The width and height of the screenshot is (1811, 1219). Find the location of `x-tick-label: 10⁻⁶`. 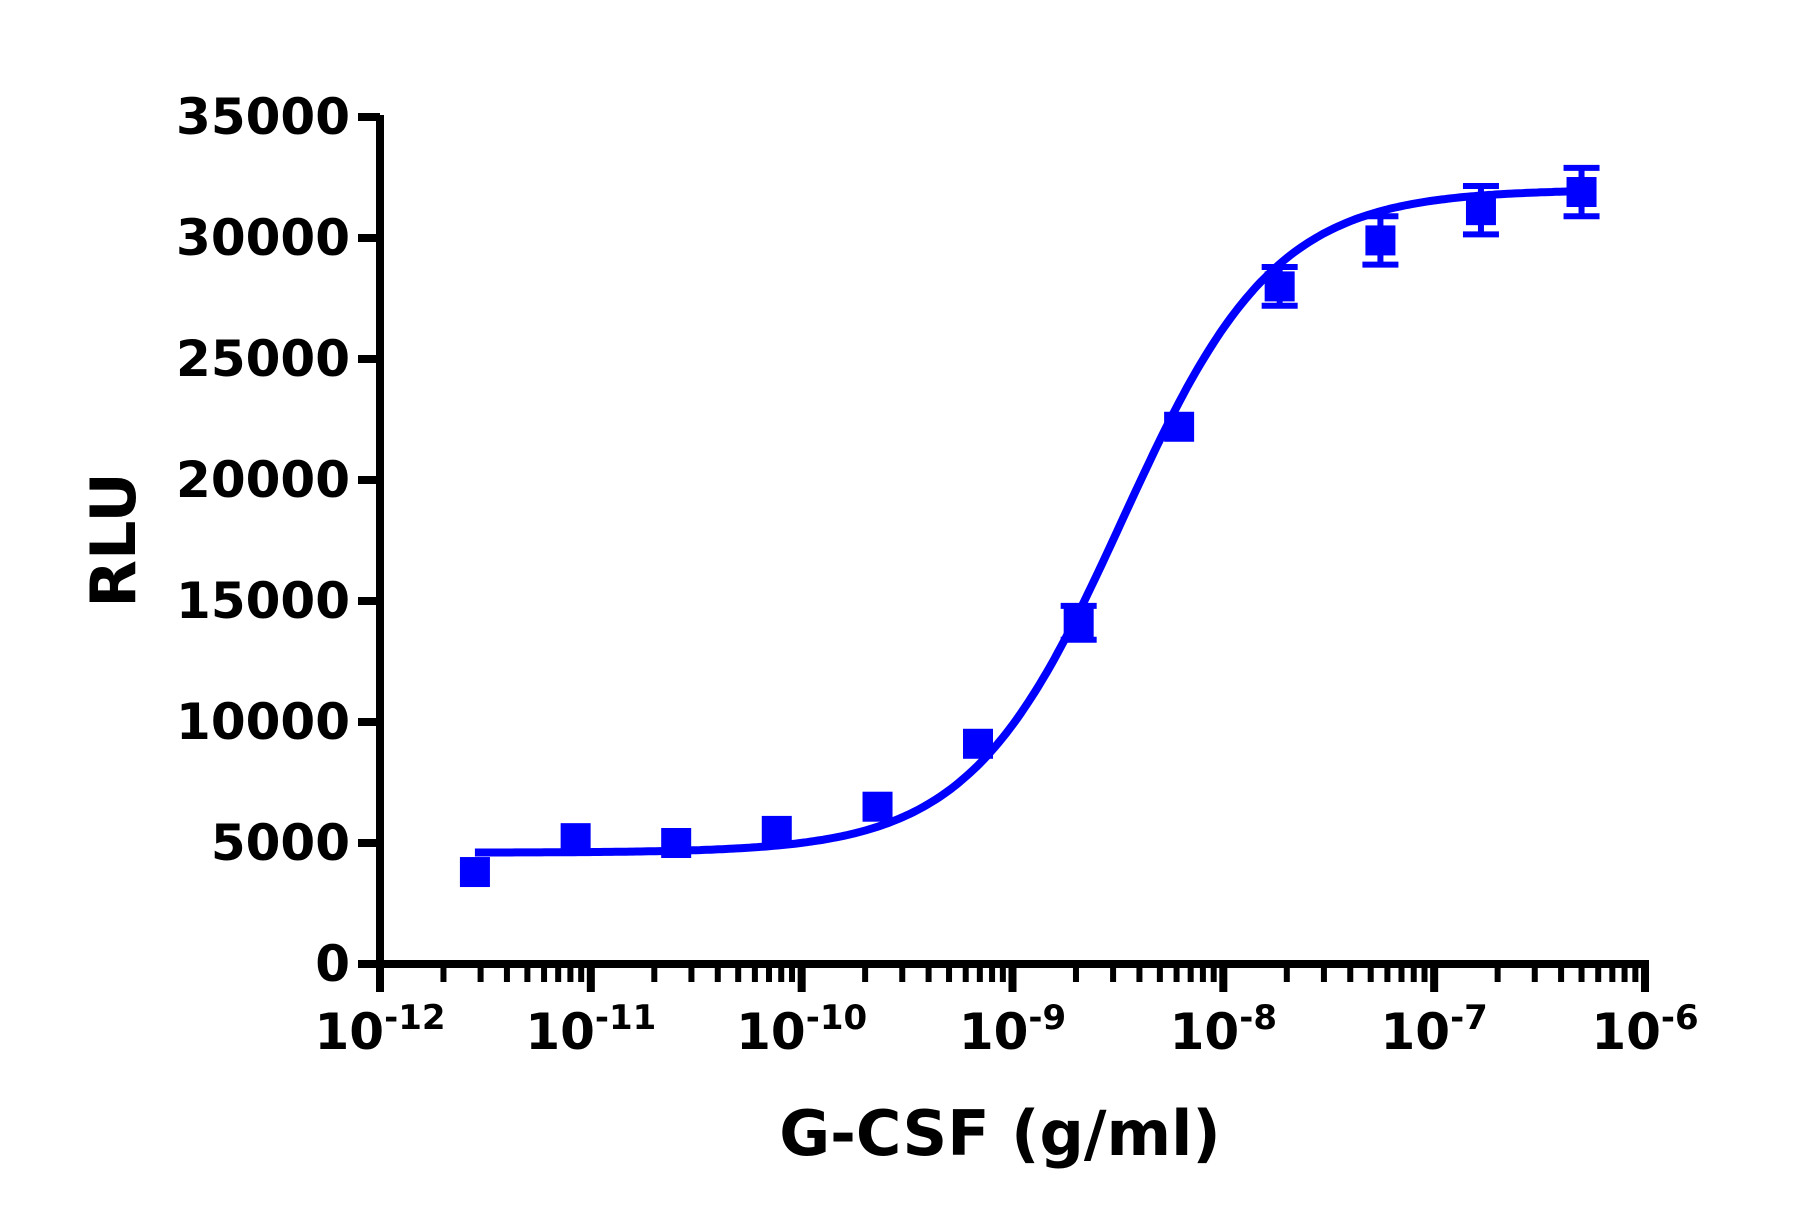

x-tick-label: 10⁻⁶ is located at coordinates (1644, 1029).